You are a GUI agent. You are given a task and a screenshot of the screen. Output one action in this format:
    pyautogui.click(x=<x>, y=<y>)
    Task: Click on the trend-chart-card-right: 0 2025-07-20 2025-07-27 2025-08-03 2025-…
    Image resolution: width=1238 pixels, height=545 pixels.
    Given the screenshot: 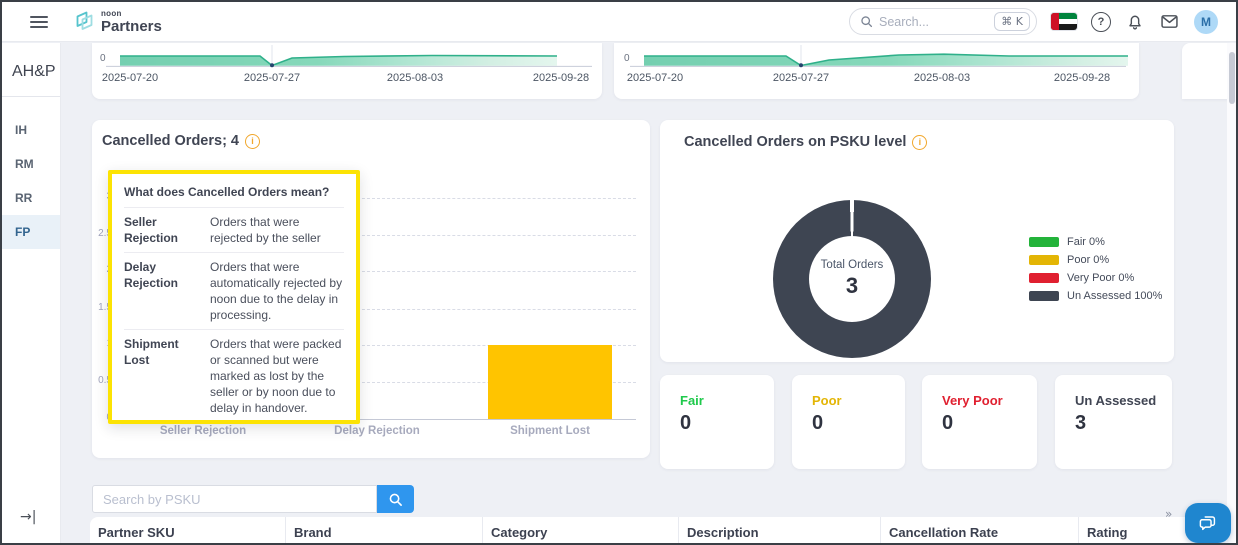 What is the action you would take?
    pyautogui.click(x=876, y=71)
    